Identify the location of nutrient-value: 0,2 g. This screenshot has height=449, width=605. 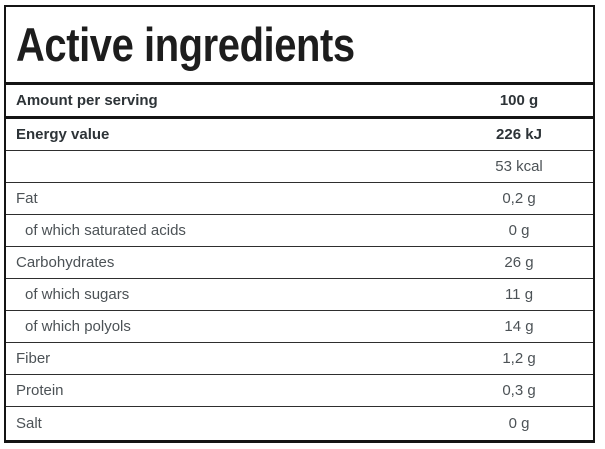
(519, 198).